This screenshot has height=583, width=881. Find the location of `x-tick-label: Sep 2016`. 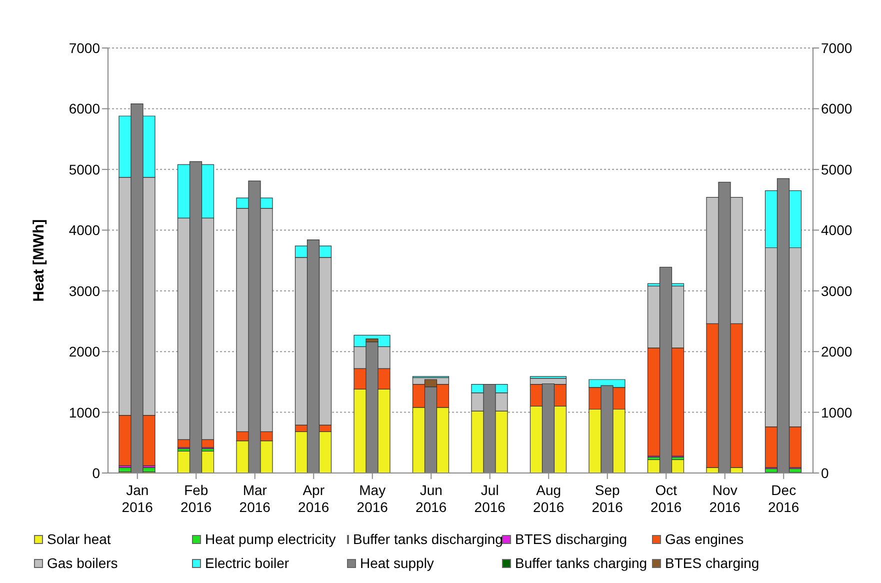

x-tick-label: Sep 2016 is located at coordinates (608, 498).